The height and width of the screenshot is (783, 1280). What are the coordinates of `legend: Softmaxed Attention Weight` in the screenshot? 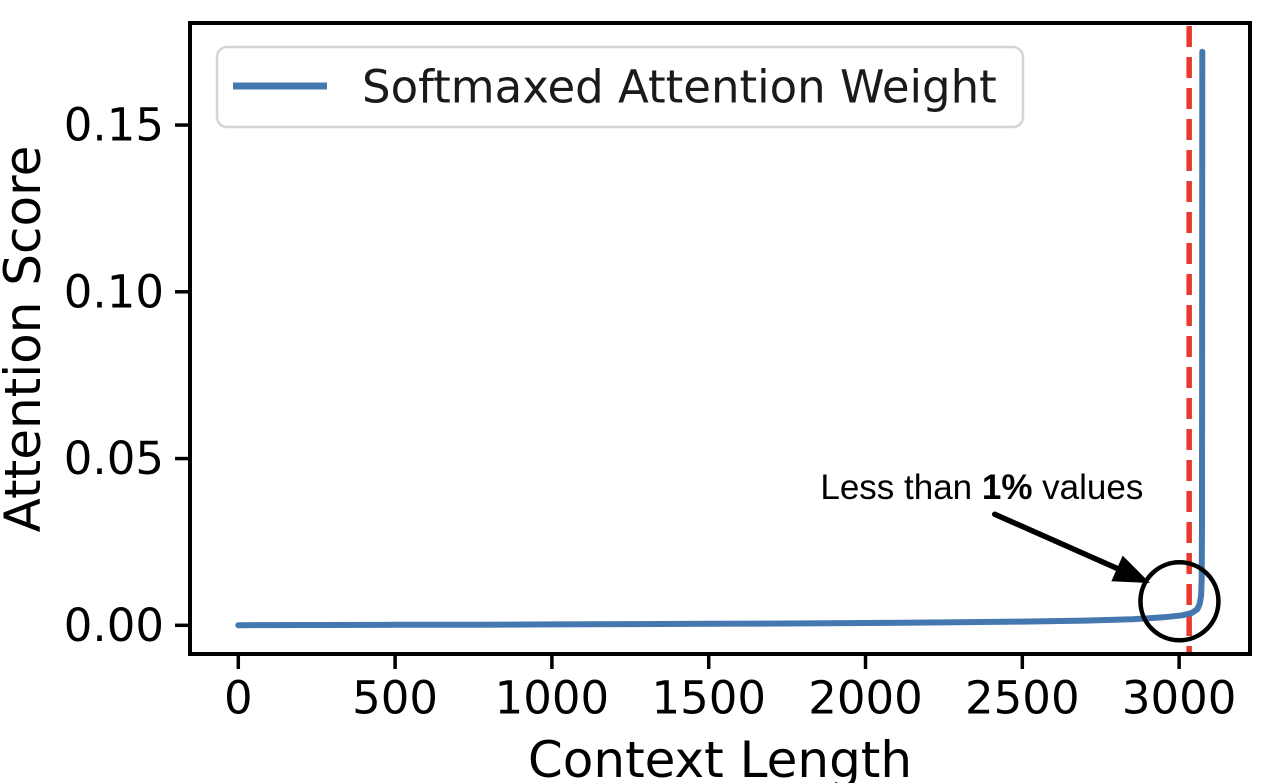 It's located at (620, 87).